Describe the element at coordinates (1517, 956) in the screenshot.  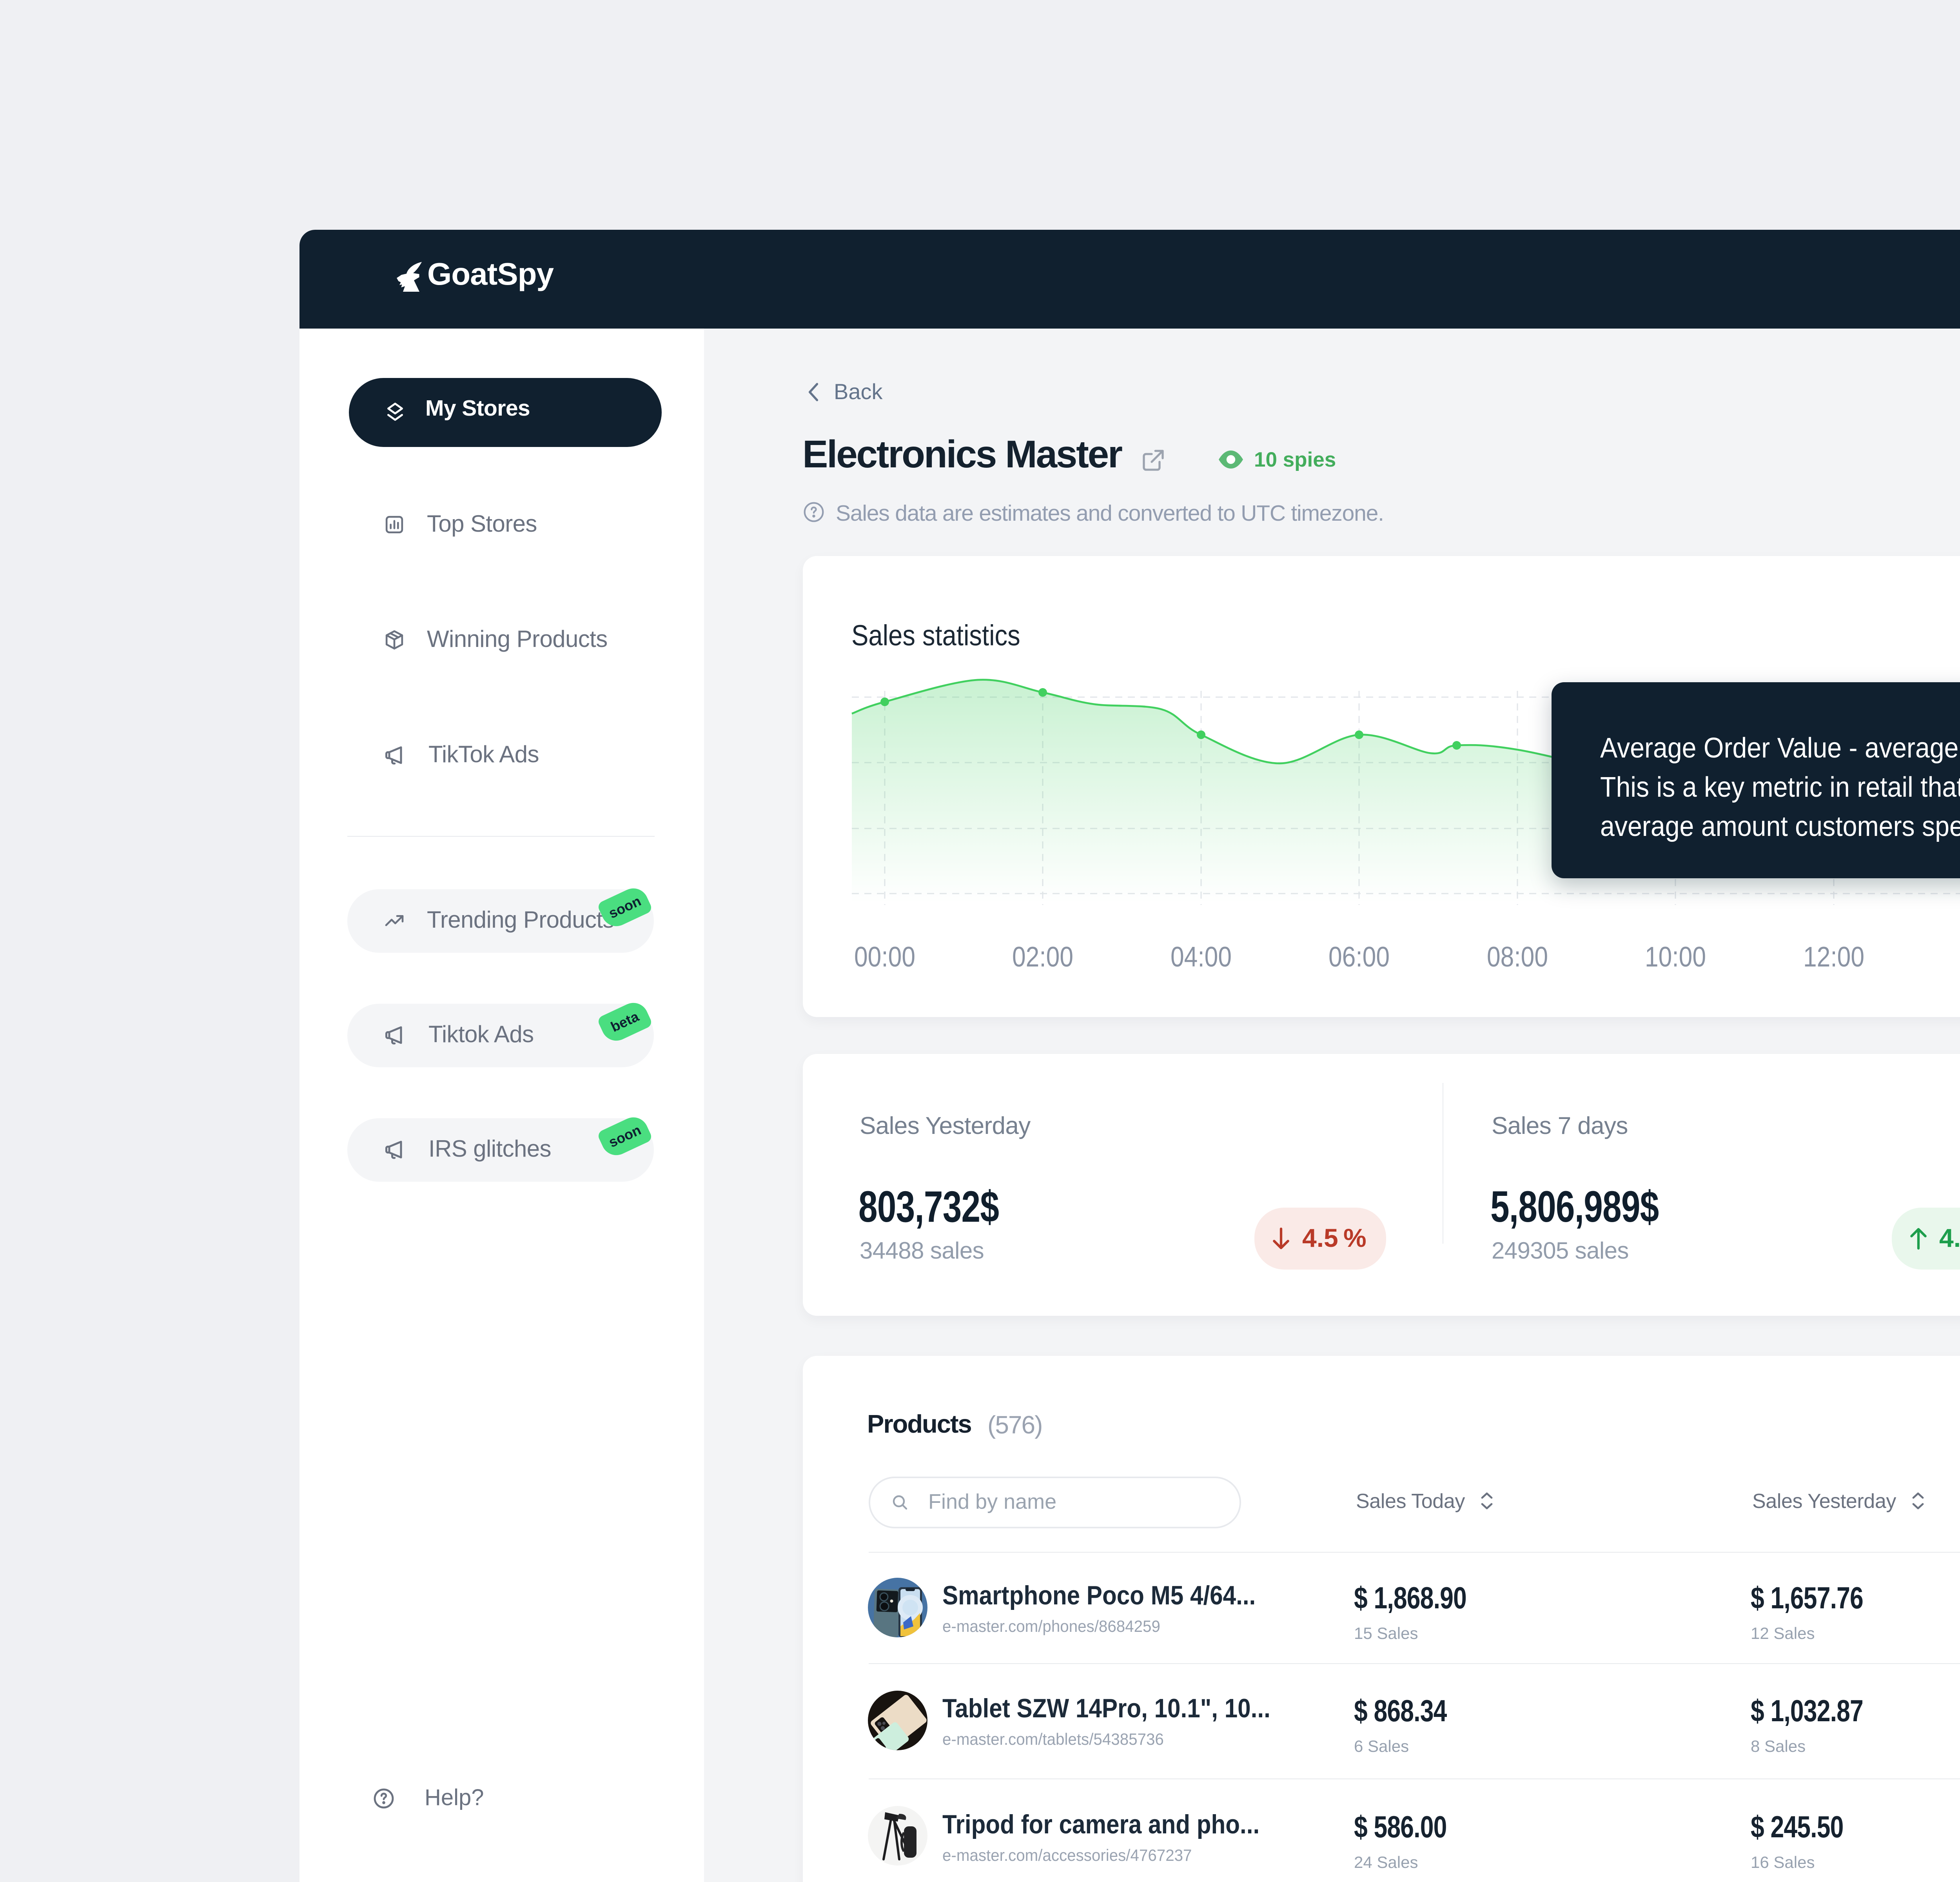
I see `svg-text: 08:00` at that location.